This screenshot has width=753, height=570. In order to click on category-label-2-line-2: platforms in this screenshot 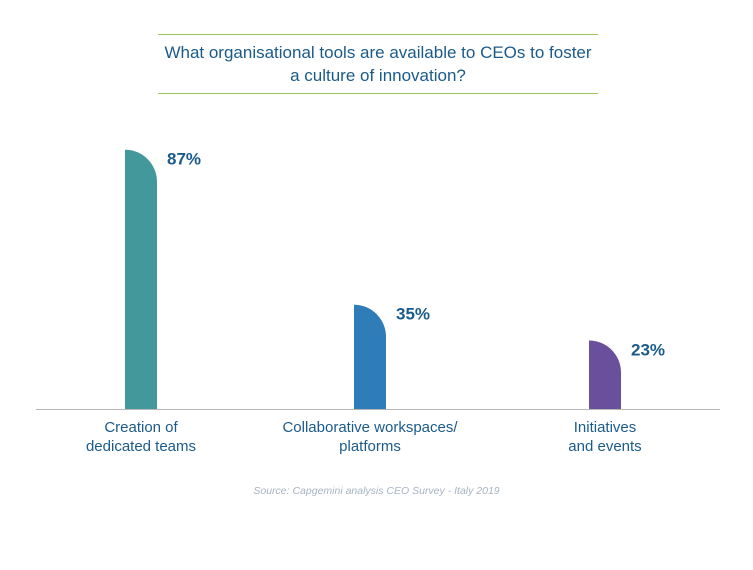, I will do `click(370, 446)`.